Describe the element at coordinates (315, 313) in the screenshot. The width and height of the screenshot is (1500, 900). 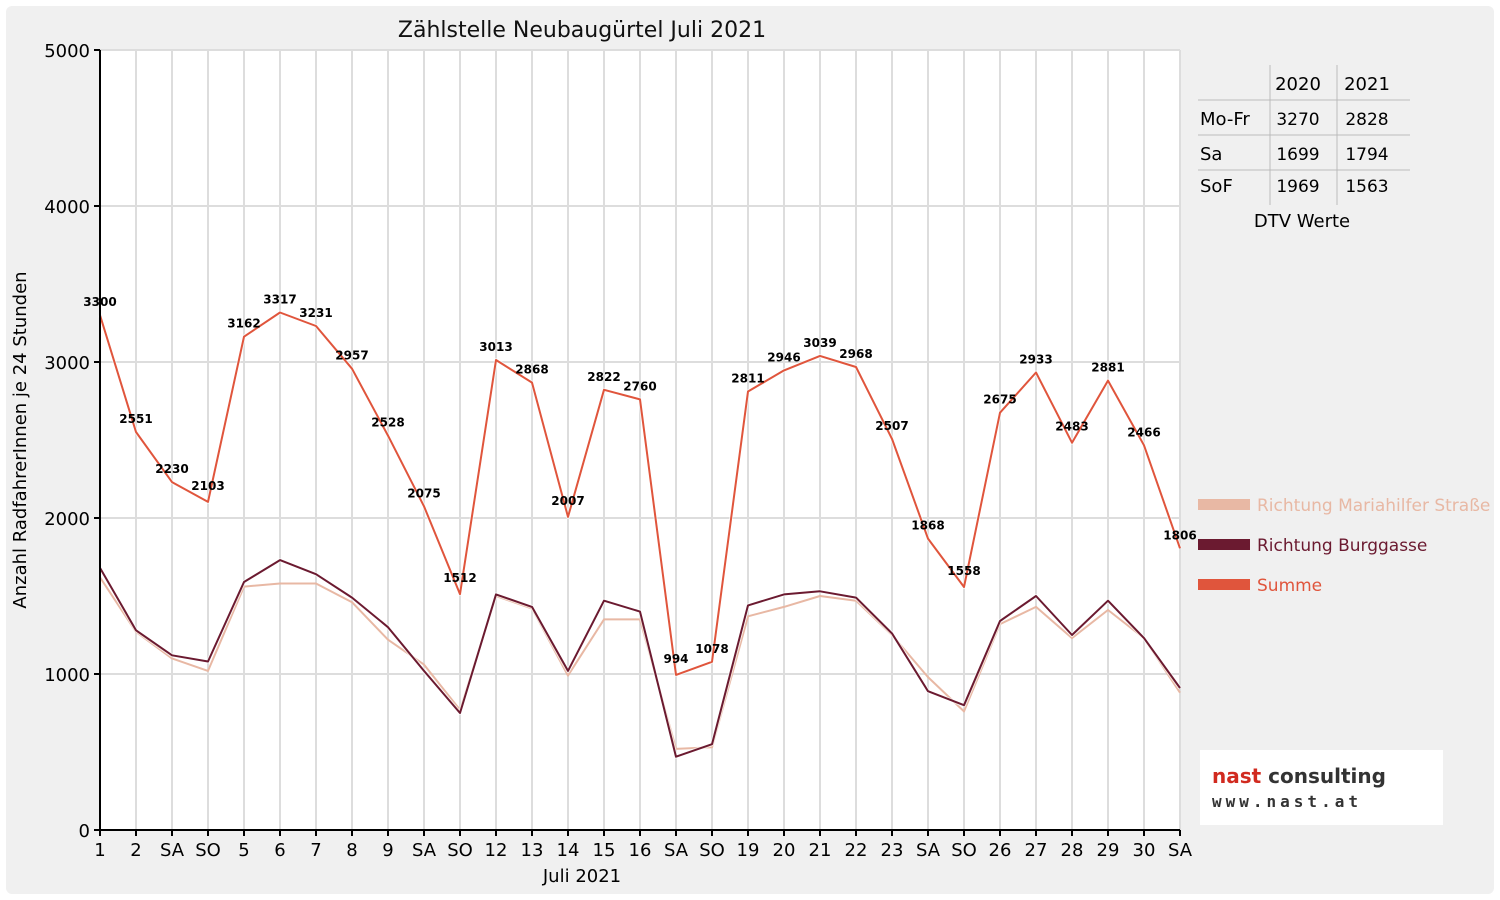
I see `data-label: 3231` at that location.